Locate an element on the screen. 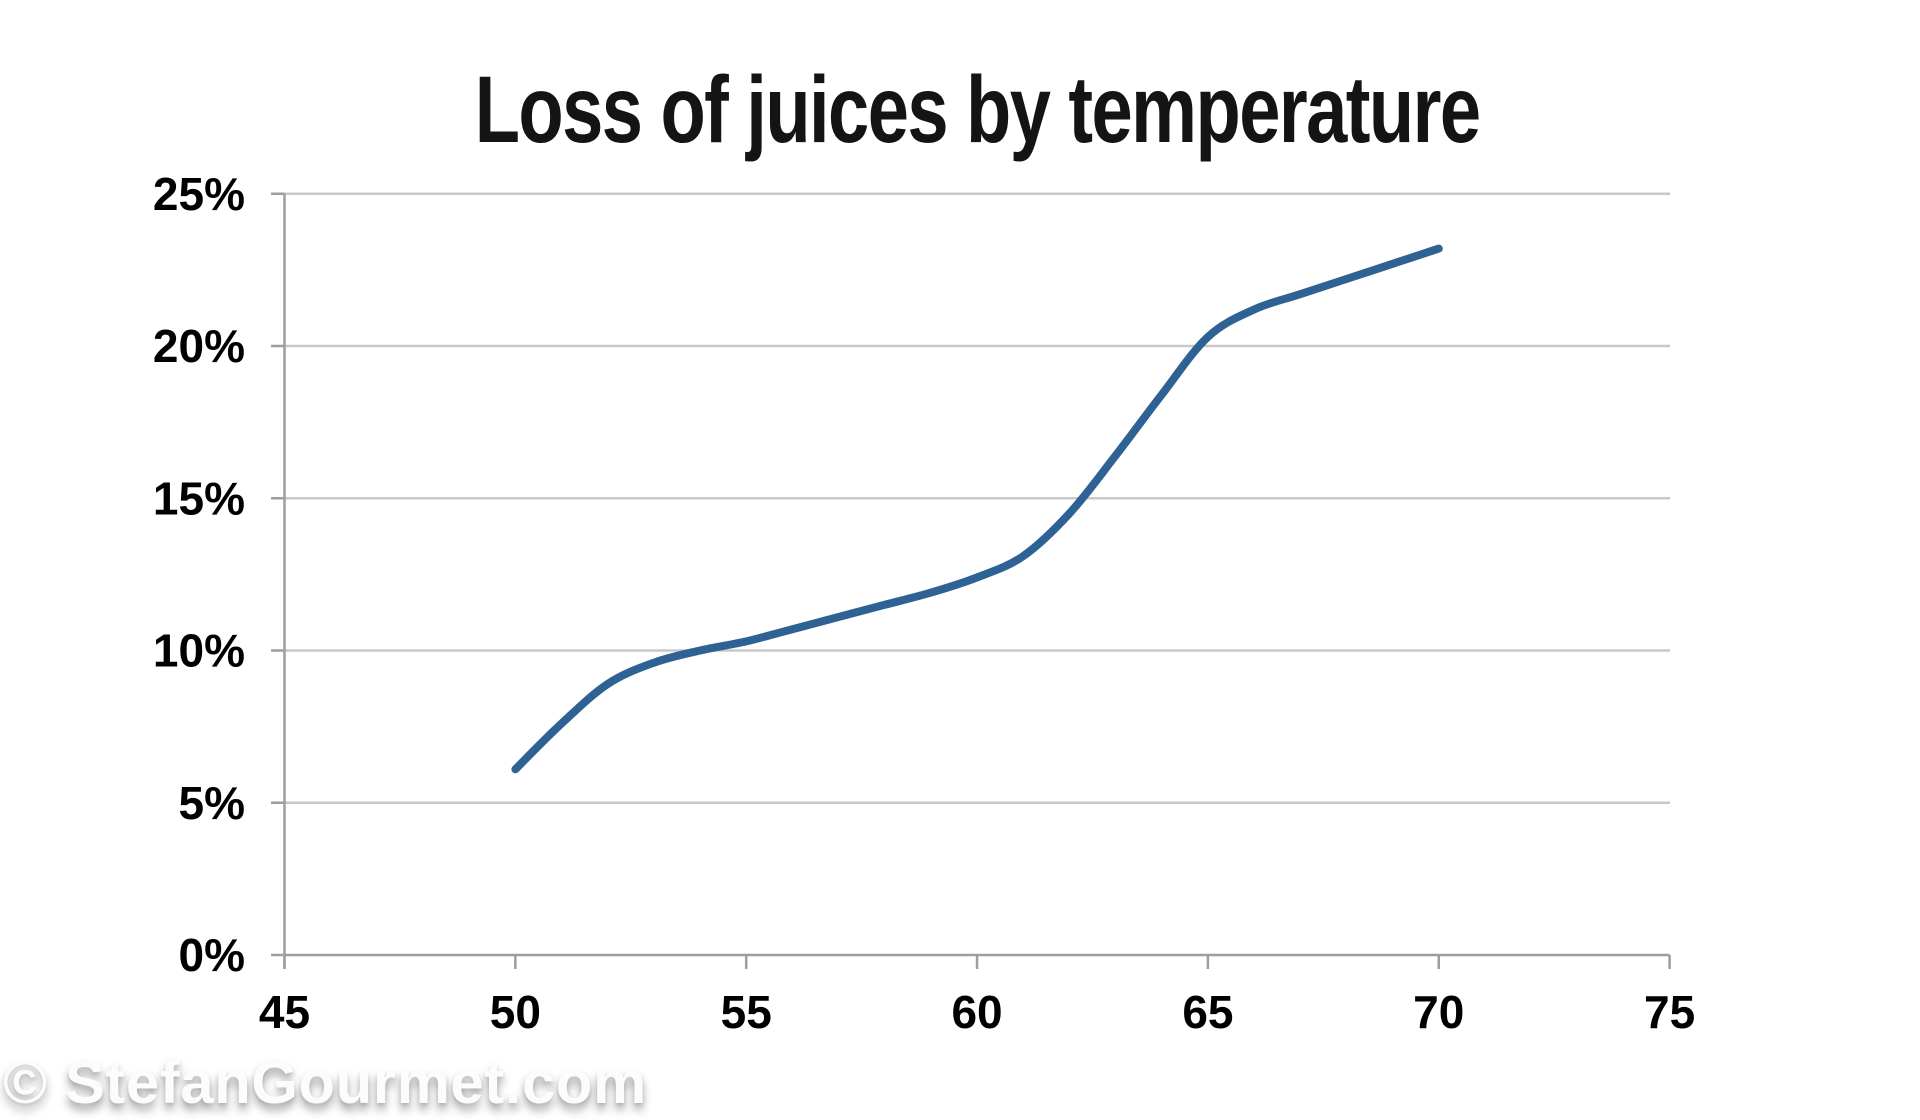 The width and height of the screenshot is (1920, 1120). y-tick-label: 25% is located at coordinates (199, 194).